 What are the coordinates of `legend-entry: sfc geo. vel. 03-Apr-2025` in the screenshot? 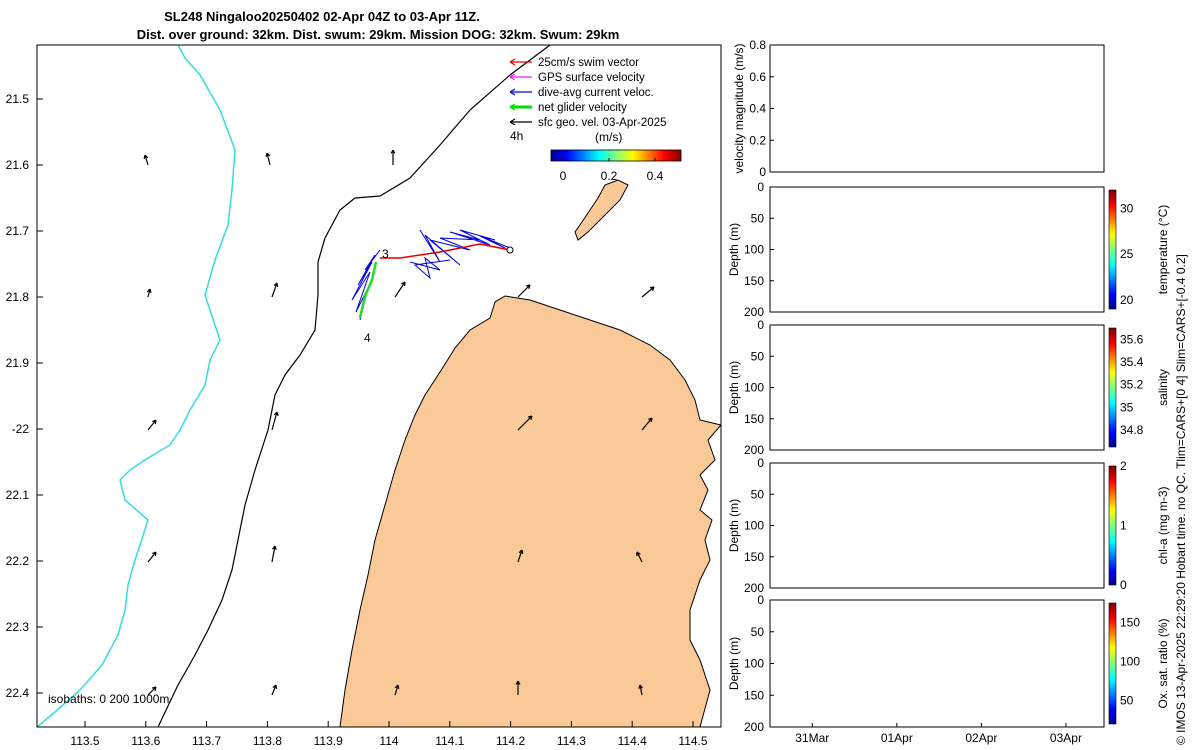 It's located at (588, 123).